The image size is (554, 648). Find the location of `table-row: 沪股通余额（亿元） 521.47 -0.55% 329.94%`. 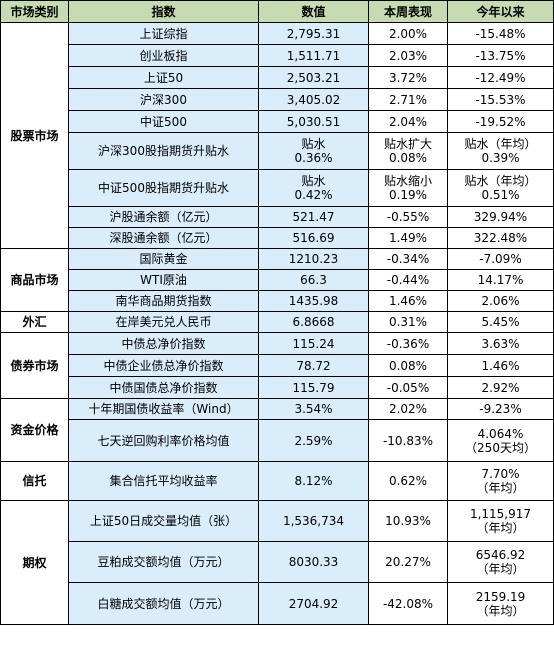

table-row: 沪股通余额（亿元） 521.47 -0.55% 329.94% is located at coordinates (277, 217).